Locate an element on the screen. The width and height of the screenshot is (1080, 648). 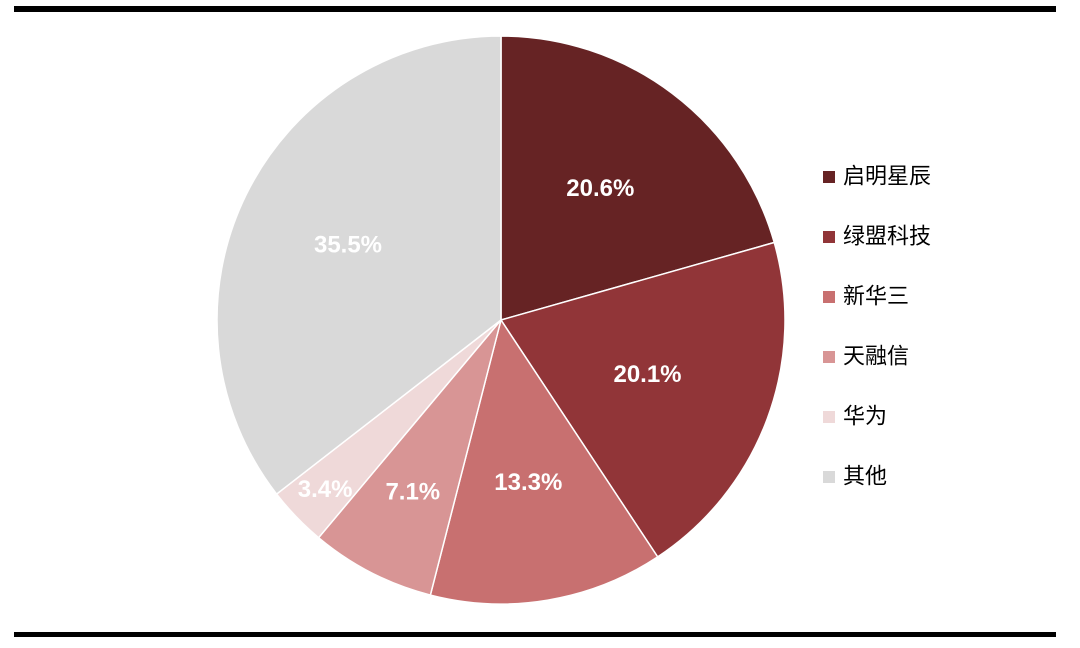
slice-data-label-5: 3.4% is located at coordinates (325, 489).